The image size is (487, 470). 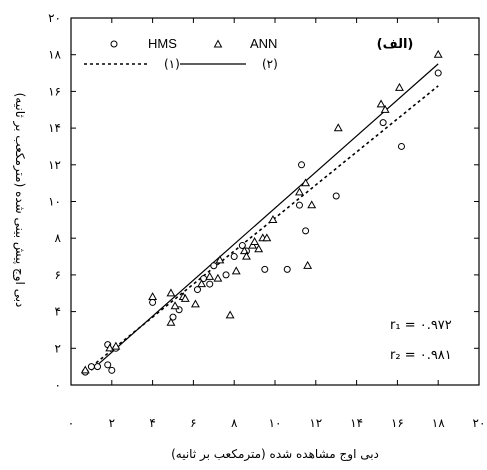 What do you see at coordinates (172, 64) in the screenshot?
I see `legend-line1-label: (۱)` at bounding box center [172, 64].